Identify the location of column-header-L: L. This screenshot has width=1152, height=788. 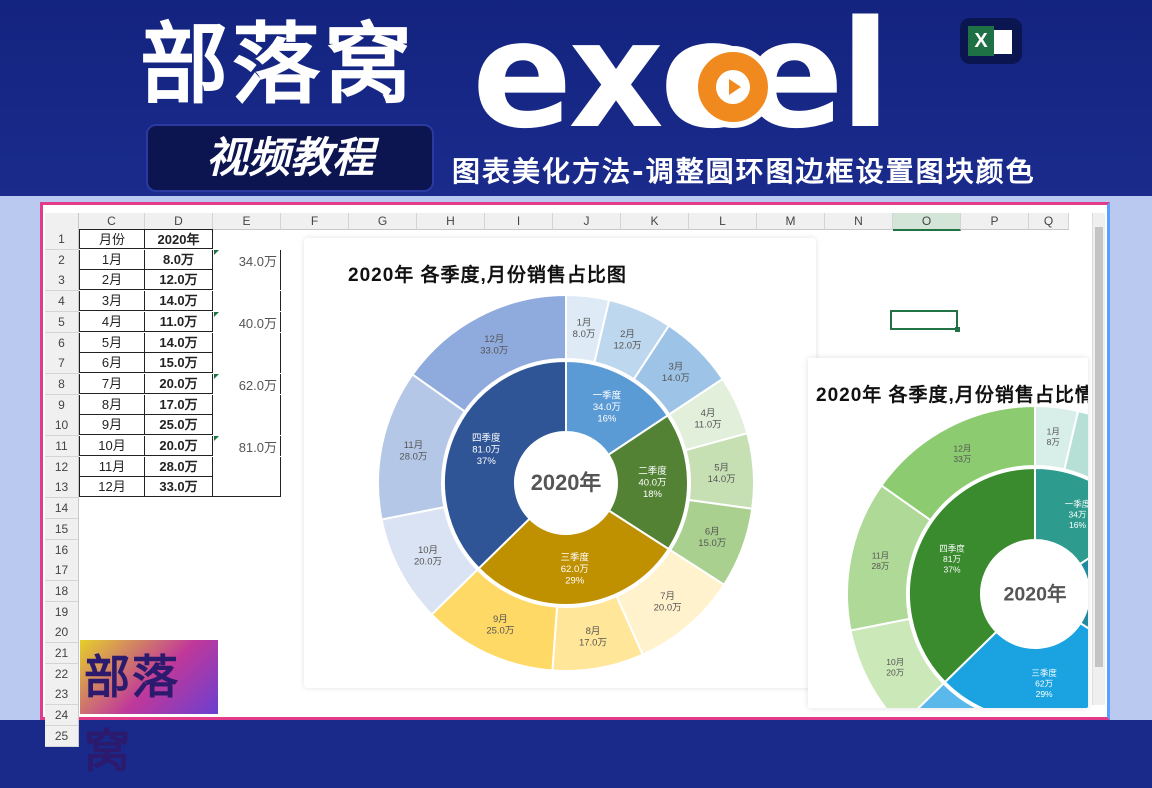
(723, 221).